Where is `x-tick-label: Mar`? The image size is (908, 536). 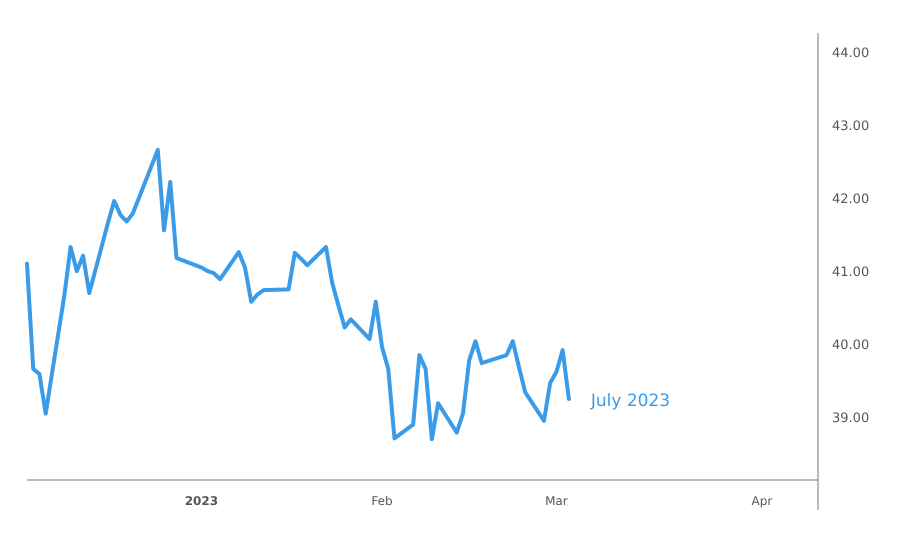 x-tick-label: Mar is located at coordinates (556, 501).